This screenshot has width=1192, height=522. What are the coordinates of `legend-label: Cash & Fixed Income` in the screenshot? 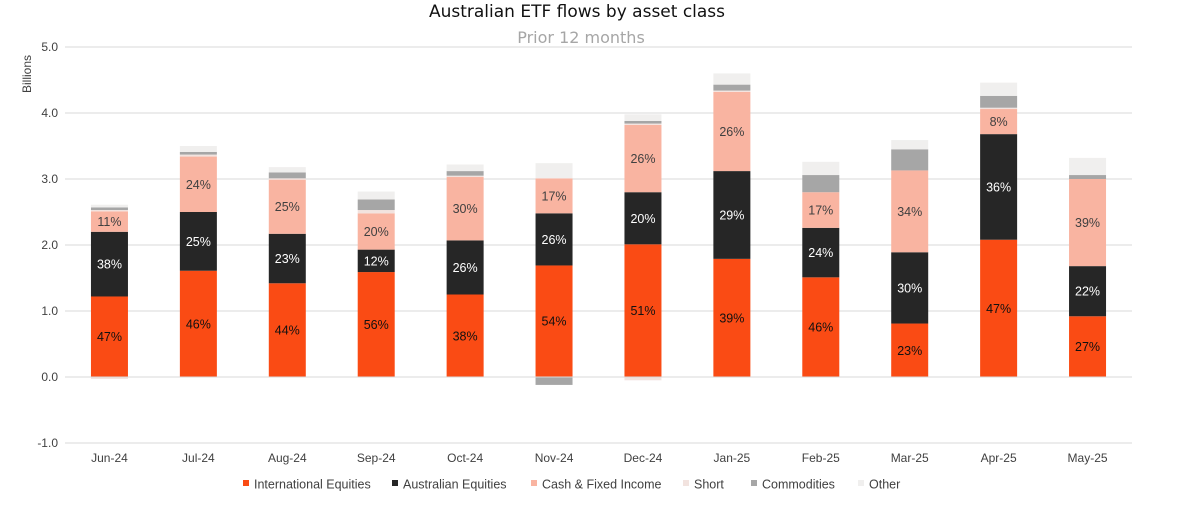 It's located at (602, 485).